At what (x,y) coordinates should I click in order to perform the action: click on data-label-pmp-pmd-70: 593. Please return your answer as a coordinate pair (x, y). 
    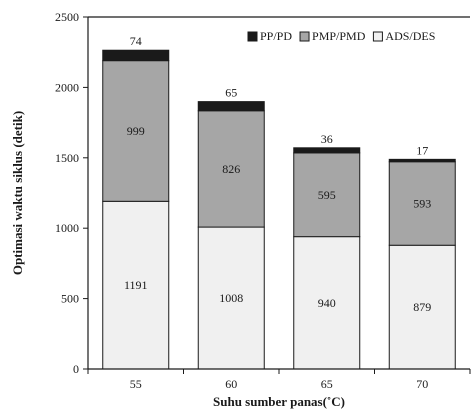
    Looking at the image, I should click on (422, 203).